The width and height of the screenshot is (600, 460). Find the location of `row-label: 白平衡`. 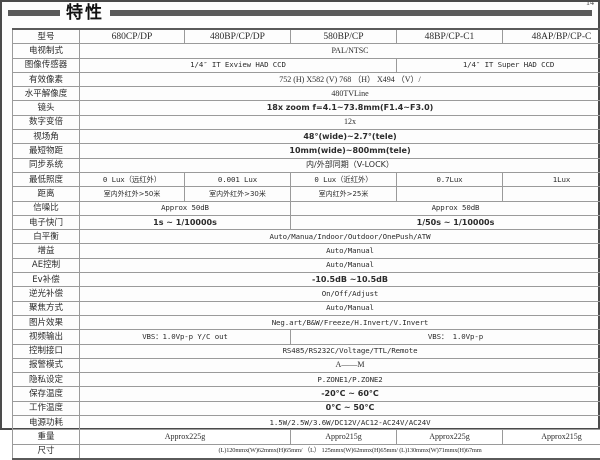

row-label: 白平衡 is located at coordinates (46, 237).